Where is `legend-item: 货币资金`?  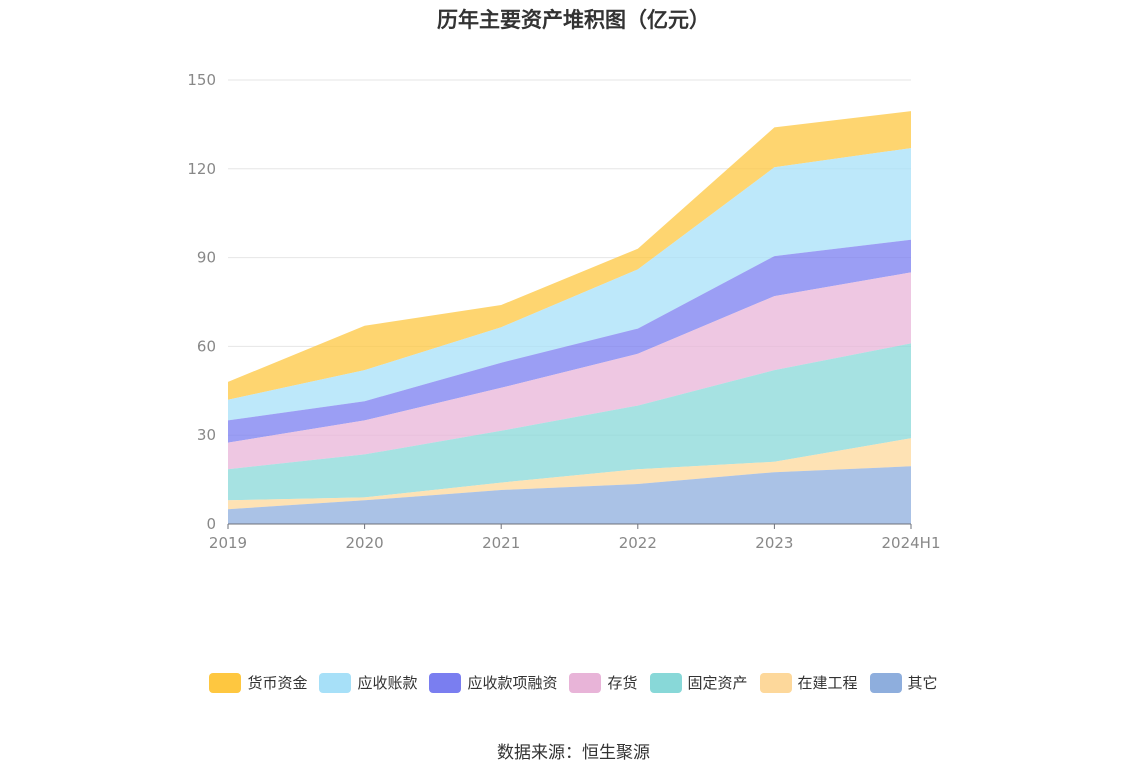
legend-item: 货币资金 is located at coordinates (258, 682).